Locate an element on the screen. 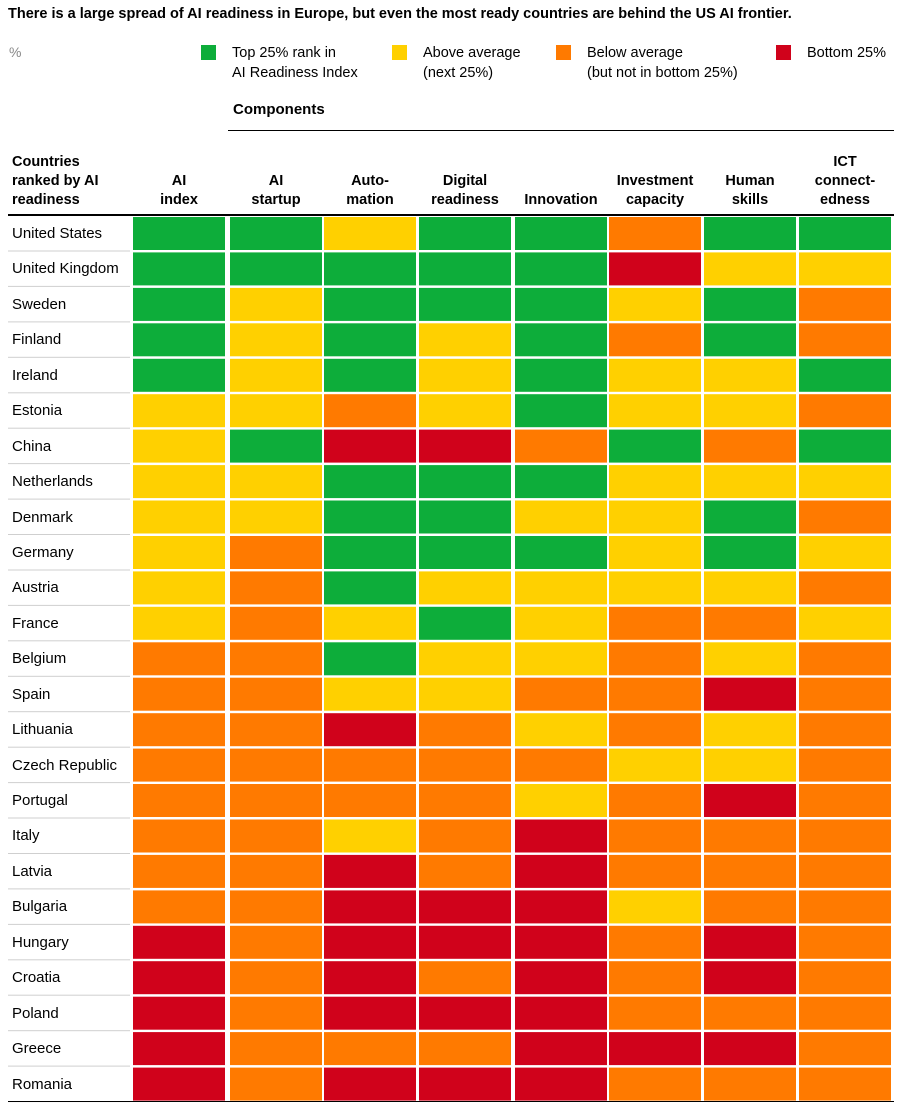 The width and height of the screenshot is (900, 1110). column-header-line: Human is located at coordinates (750, 181).